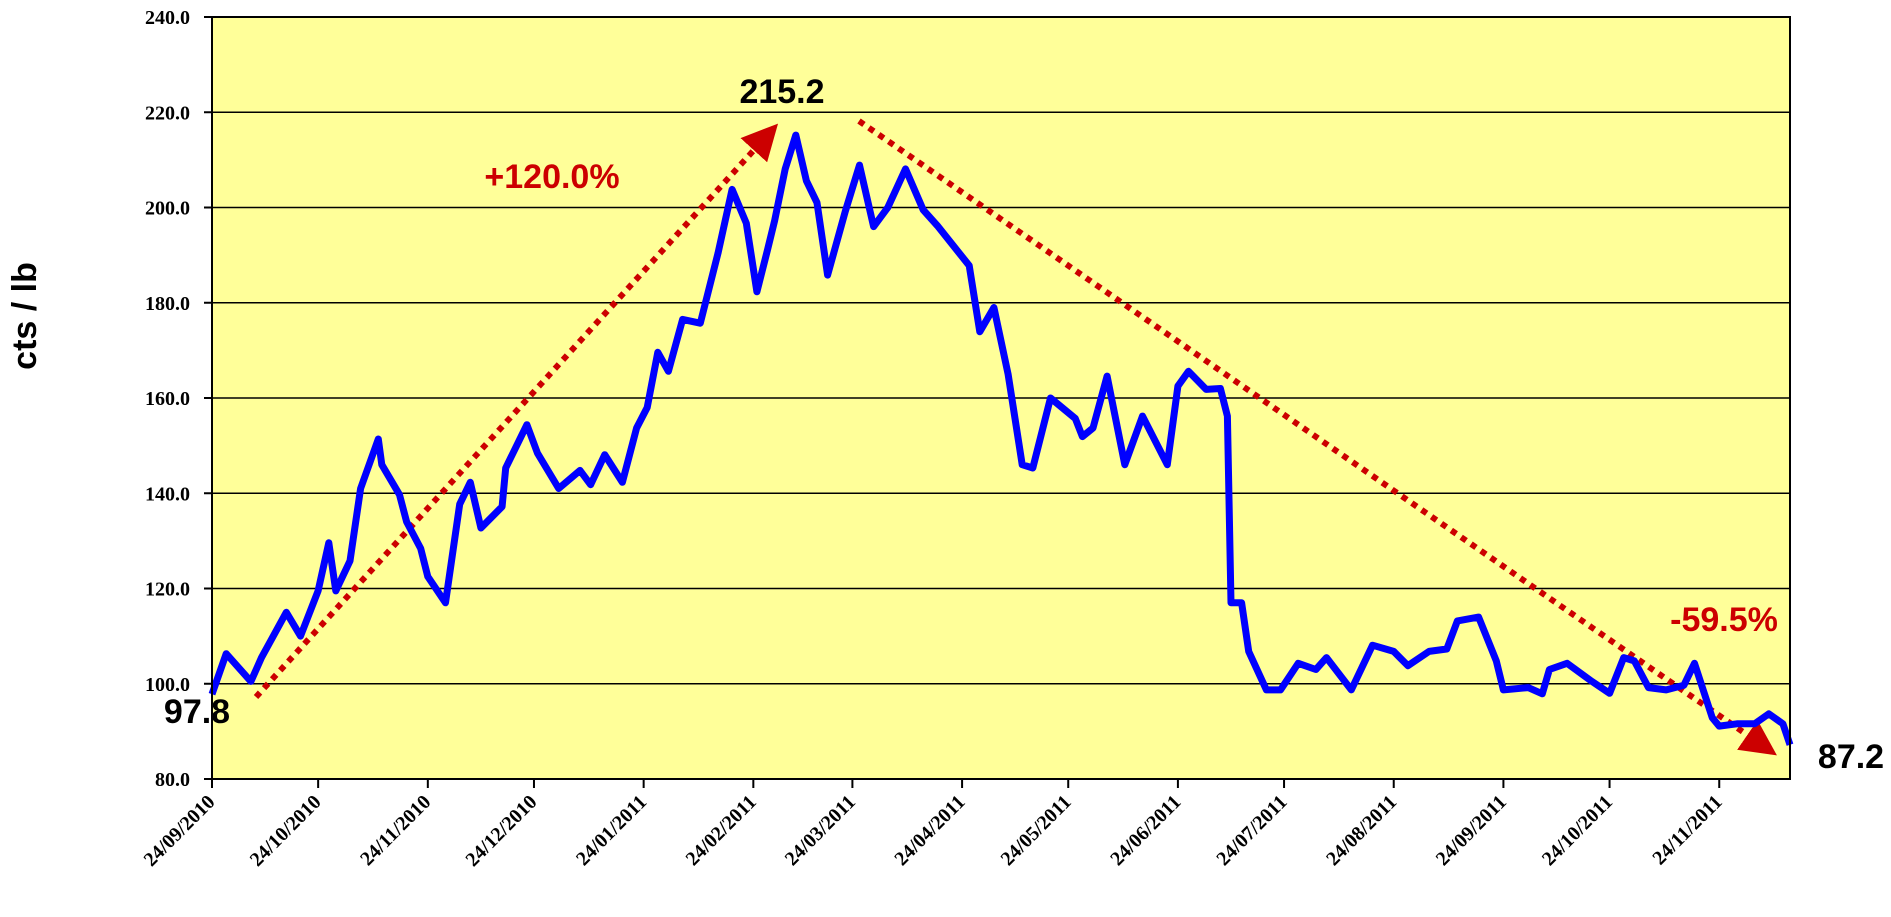  Describe the element at coordinates (167, 590) in the screenshot. I see `y-tick-label: 120.0` at that location.